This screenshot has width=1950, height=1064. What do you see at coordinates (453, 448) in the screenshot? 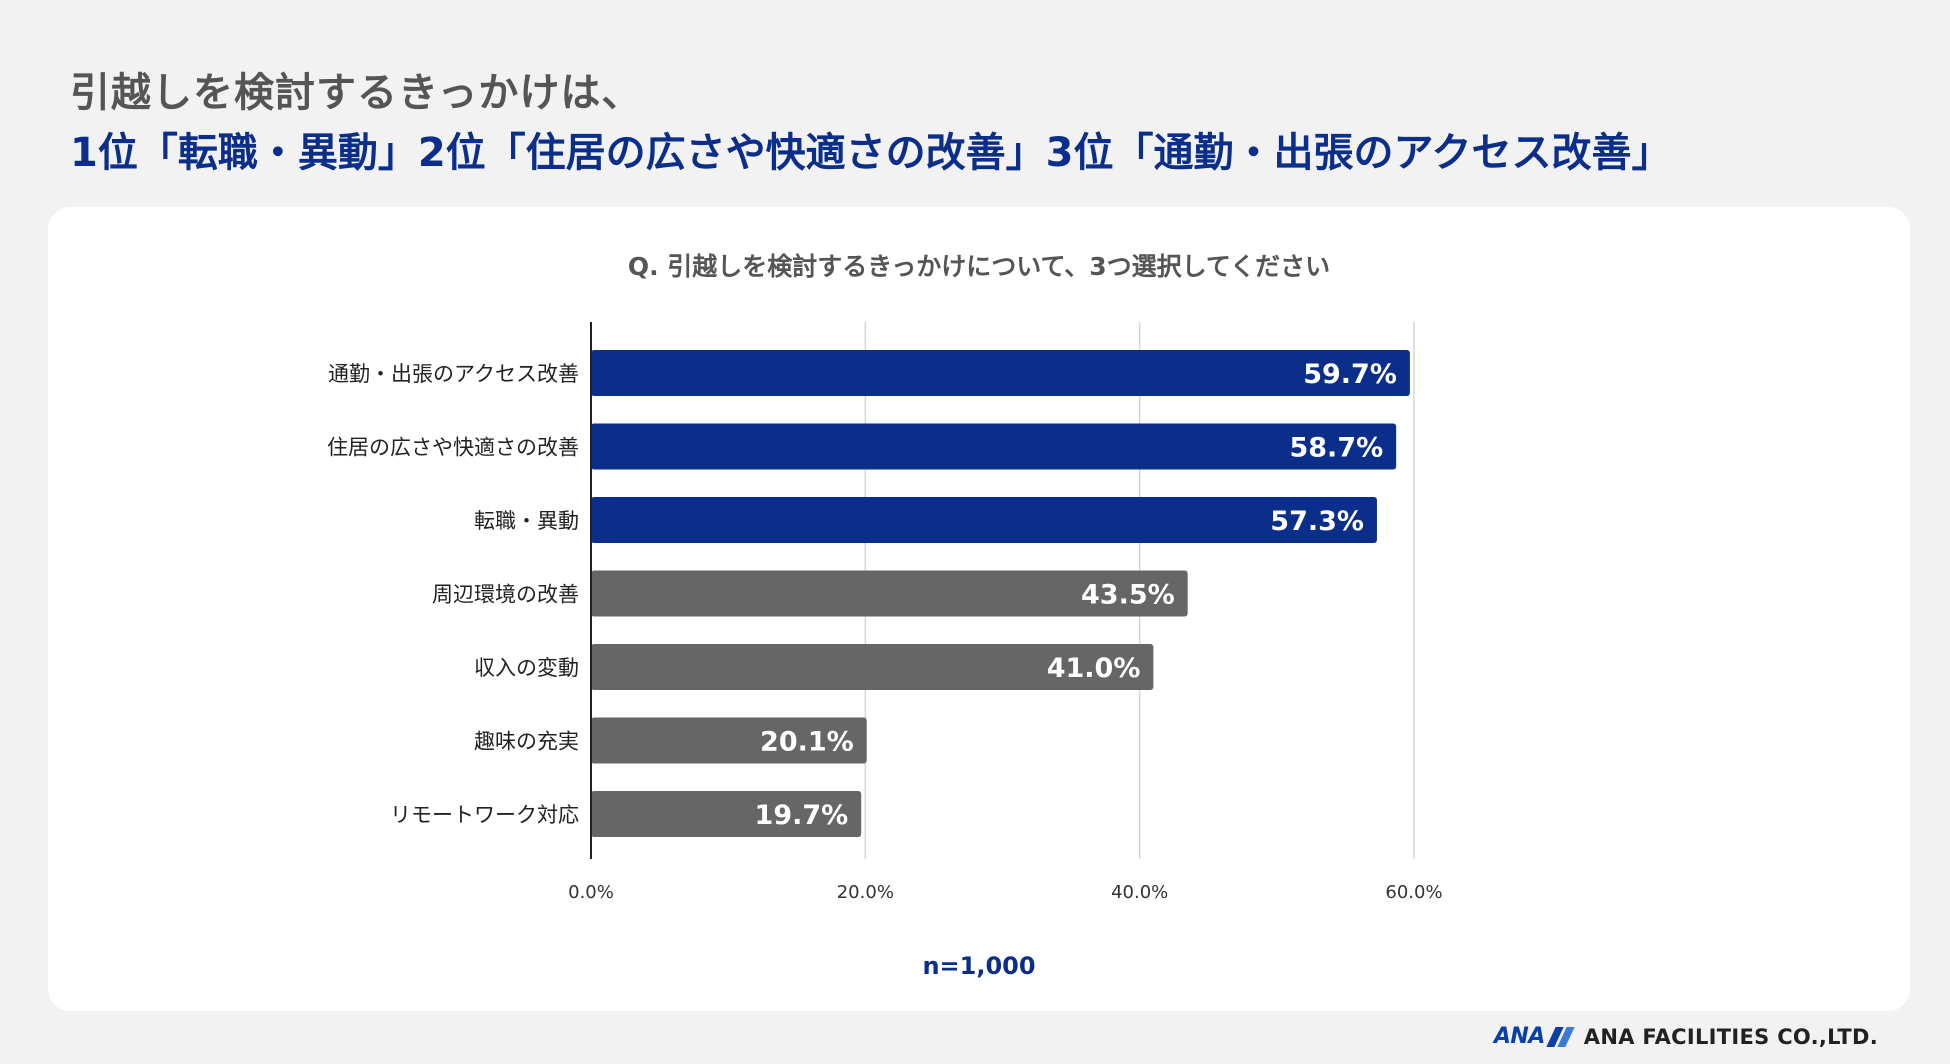
I see `category-label: 住居の広さや快適さの改善` at bounding box center [453, 448].